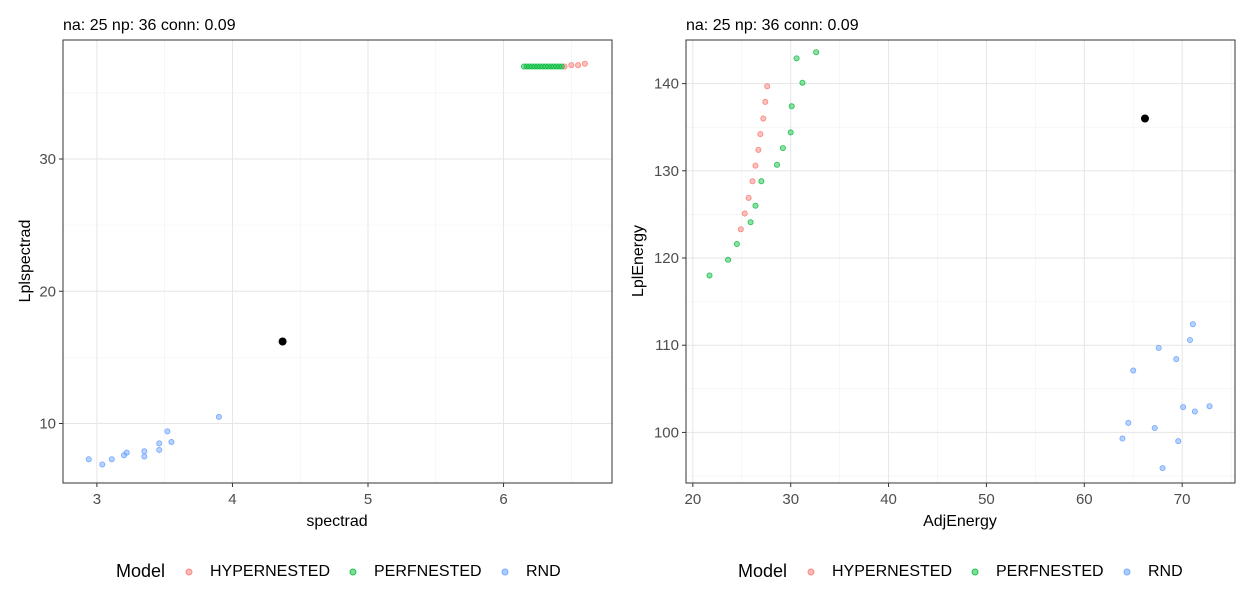 This screenshot has width=1250, height=605. I want to click on y-tick-label: 110, so click(667, 345).